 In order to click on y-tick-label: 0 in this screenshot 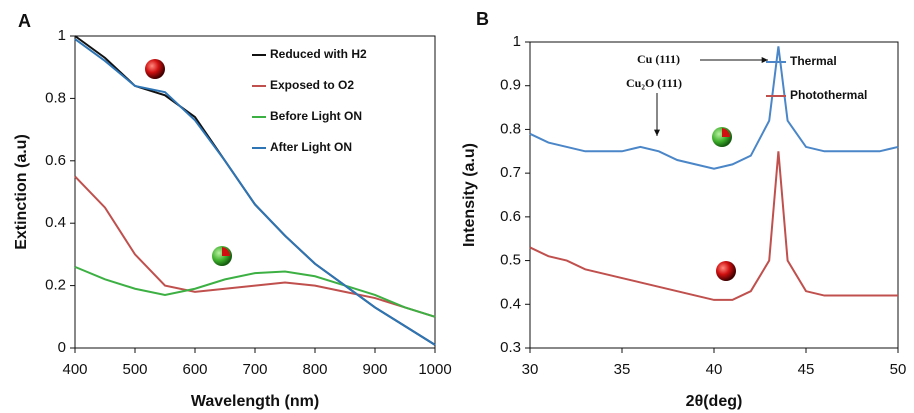, I will do `click(62, 347)`.